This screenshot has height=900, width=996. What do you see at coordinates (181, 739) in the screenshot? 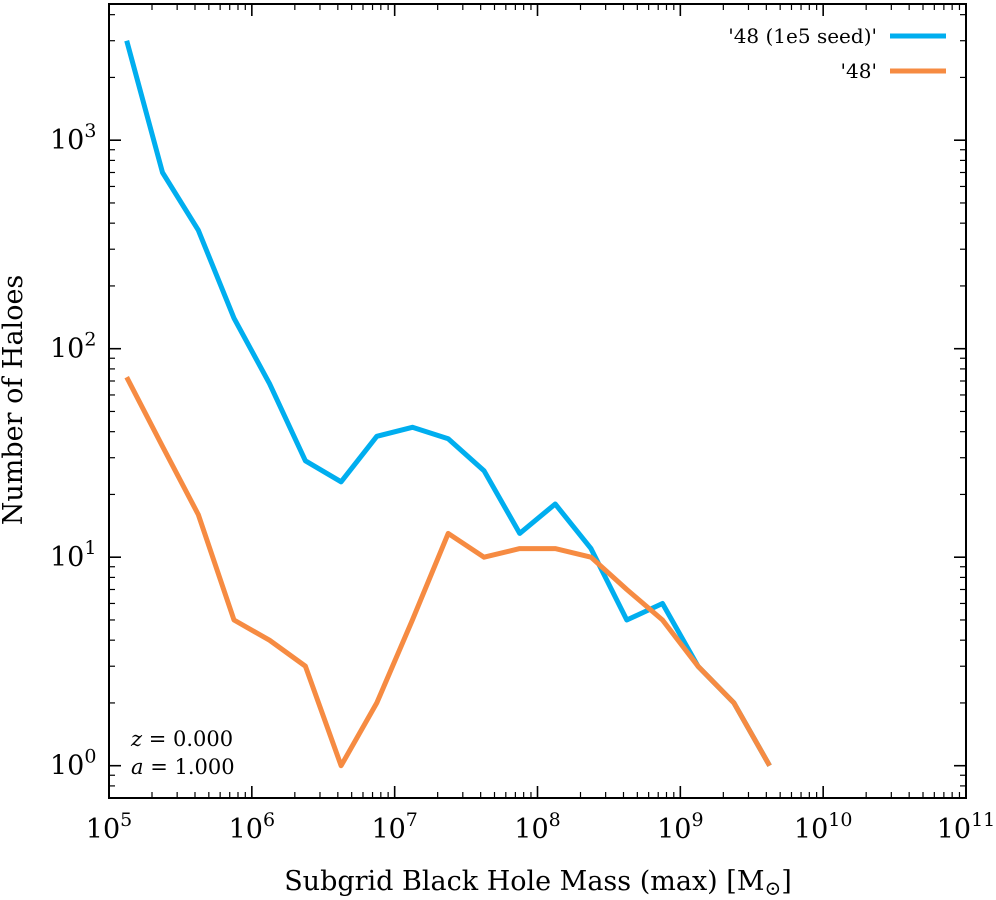
I see `redshift-label: z = 0.000` at bounding box center [181, 739].